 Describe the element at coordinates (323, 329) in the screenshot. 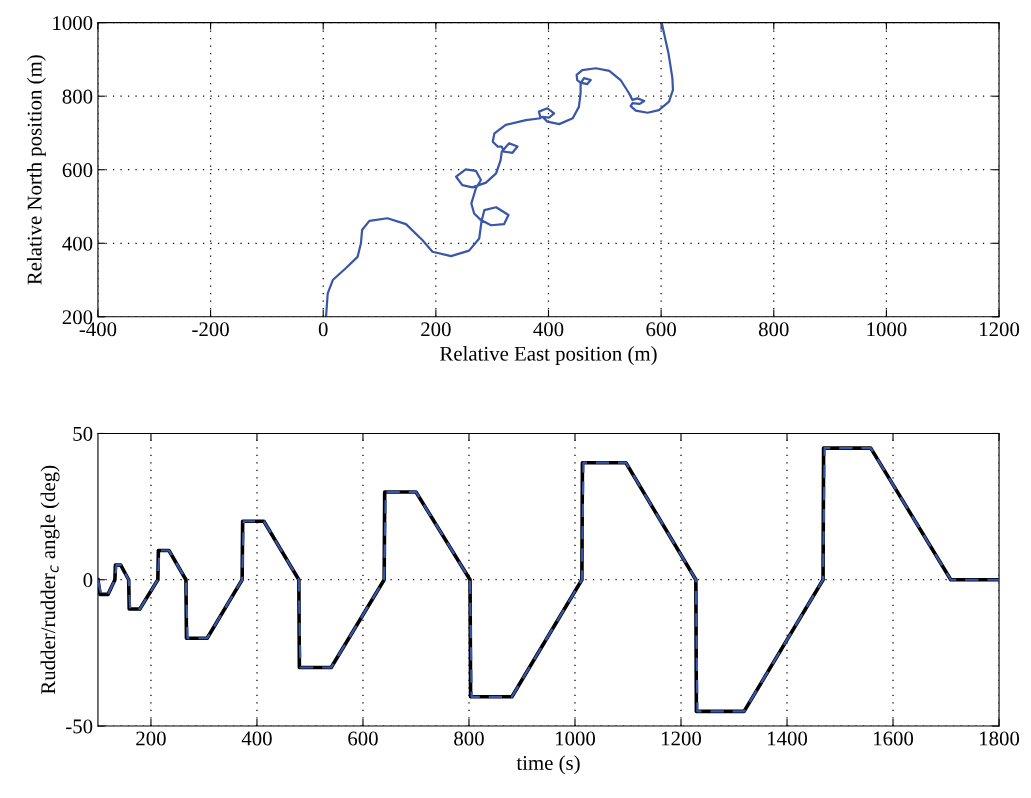

I see `x-tick-label: 0` at that location.